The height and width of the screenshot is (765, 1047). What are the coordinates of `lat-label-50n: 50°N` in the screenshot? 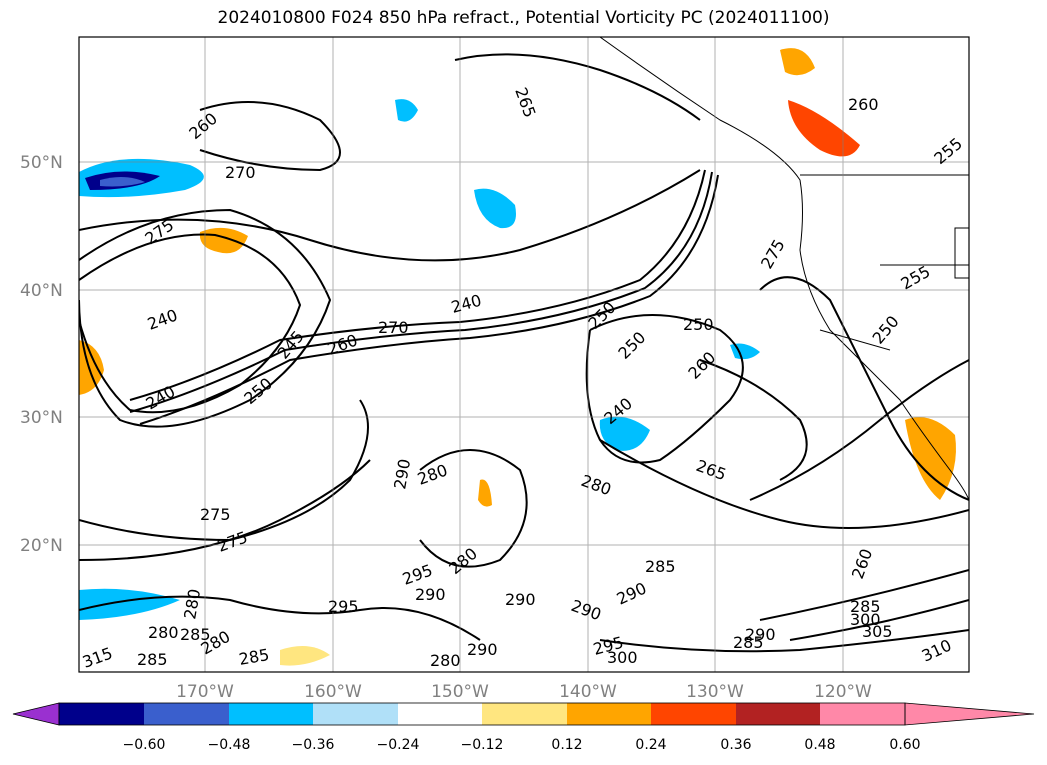 It's located at (41, 163).